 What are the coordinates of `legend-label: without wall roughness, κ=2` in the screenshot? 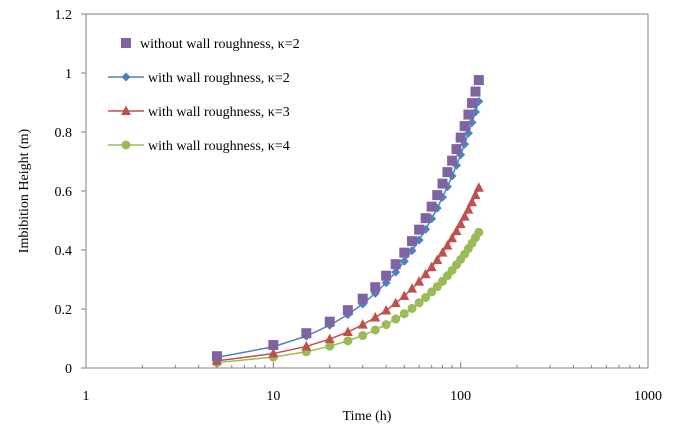 It's located at (220, 44).